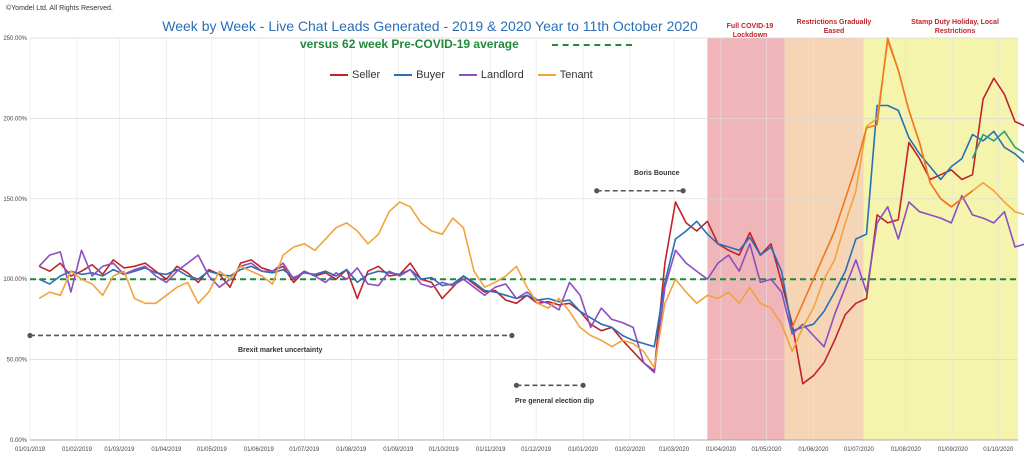 The width and height of the screenshot is (1024, 460). Describe the element at coordinates (351, 450) in the screenshot. I see `x-tick-label-7: 01/08/2019` at that location.